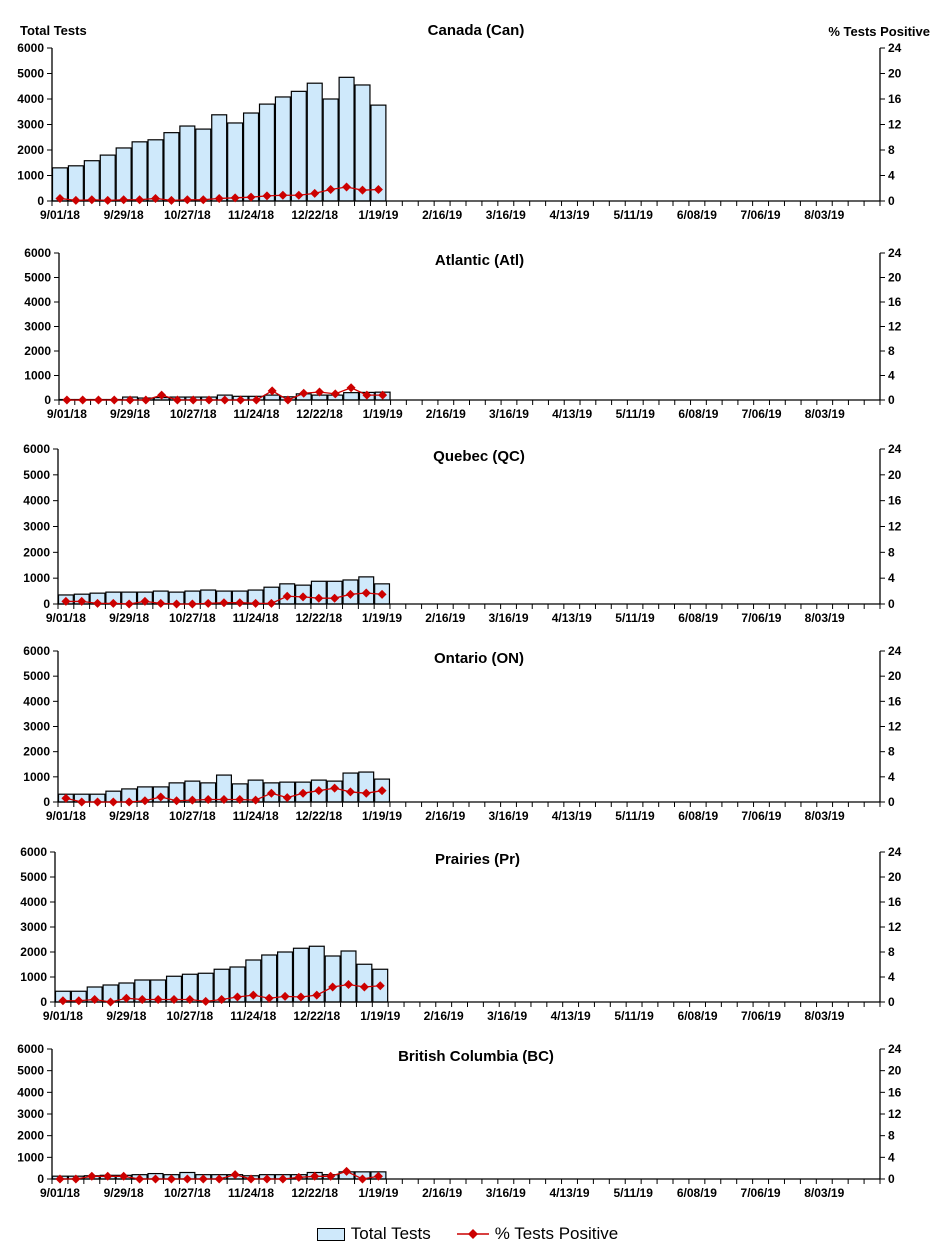  I want to click on x-tick-label: 10/27/18, so click(193, 414).